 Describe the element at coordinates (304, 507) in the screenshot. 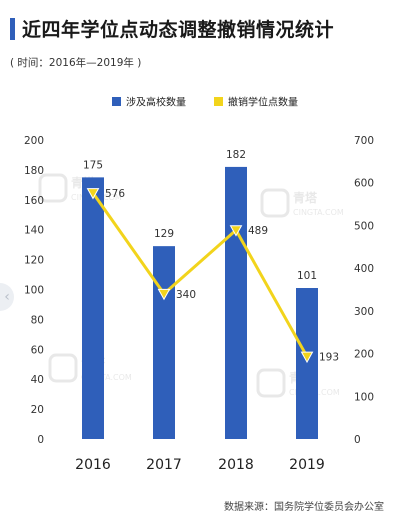

I see `data-source: 数据来源：国务院学位委员会办公室` at that location.